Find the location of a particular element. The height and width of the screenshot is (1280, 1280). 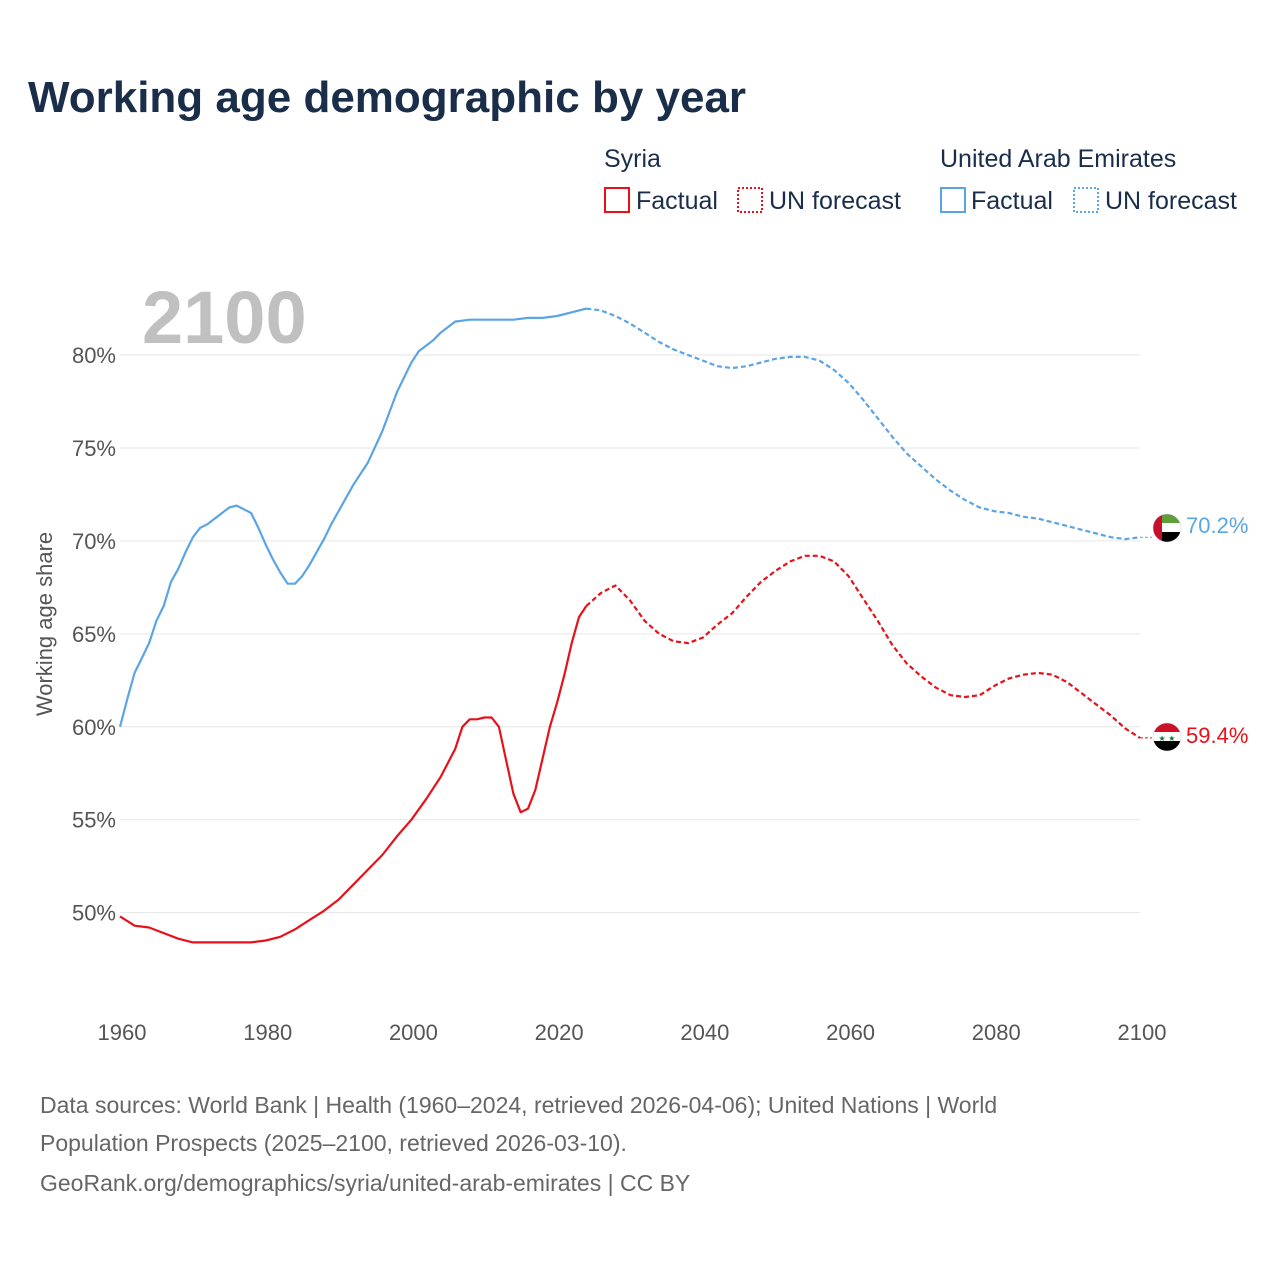

legend-uae-forecast-label: UN forecast is located at coordinates (1171, 201).